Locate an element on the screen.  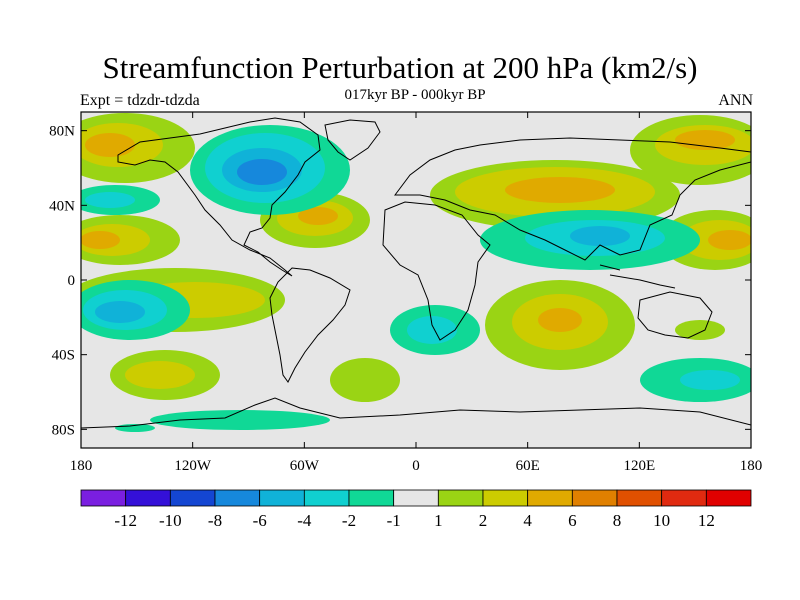
colorbar-label: -4 is located at coordinates (304, 520).